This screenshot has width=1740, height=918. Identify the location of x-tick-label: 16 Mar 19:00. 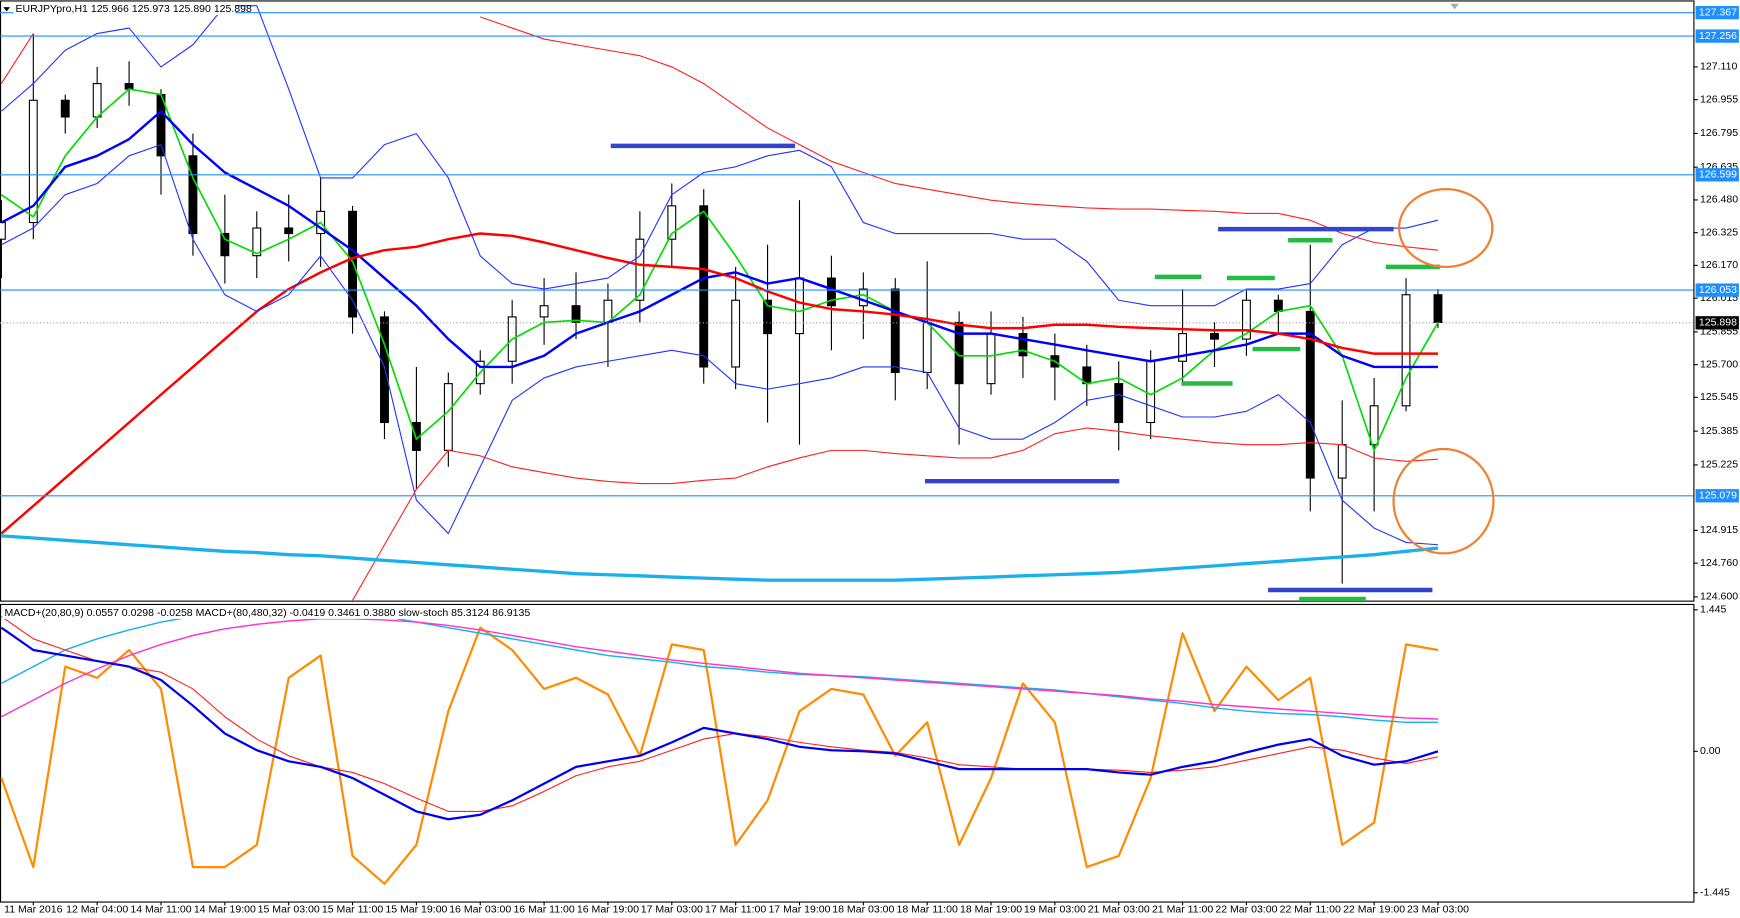
(608, 910).